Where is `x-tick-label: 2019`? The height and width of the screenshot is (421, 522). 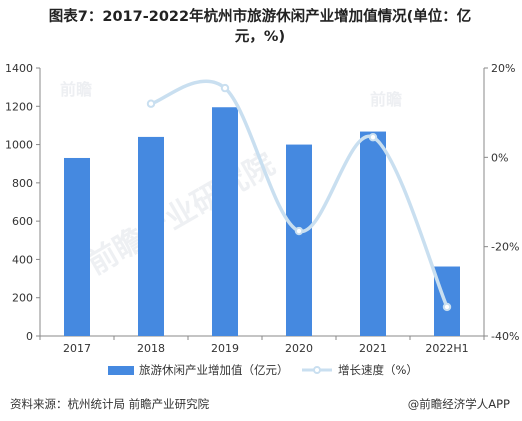
x-tick-label: 2019 is located at coordinates (225, 348).